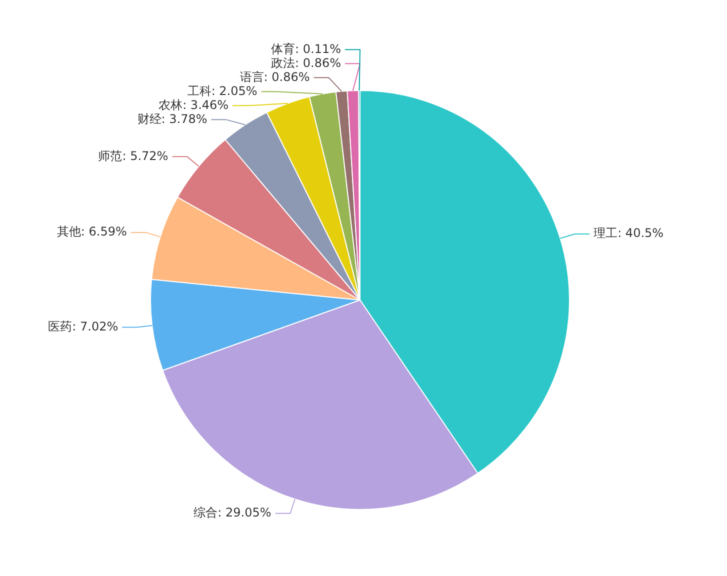  Describe the element at coordinates (629, 233) in the screenshot. I see `slice-label: 理工: 40.5%` at that location.